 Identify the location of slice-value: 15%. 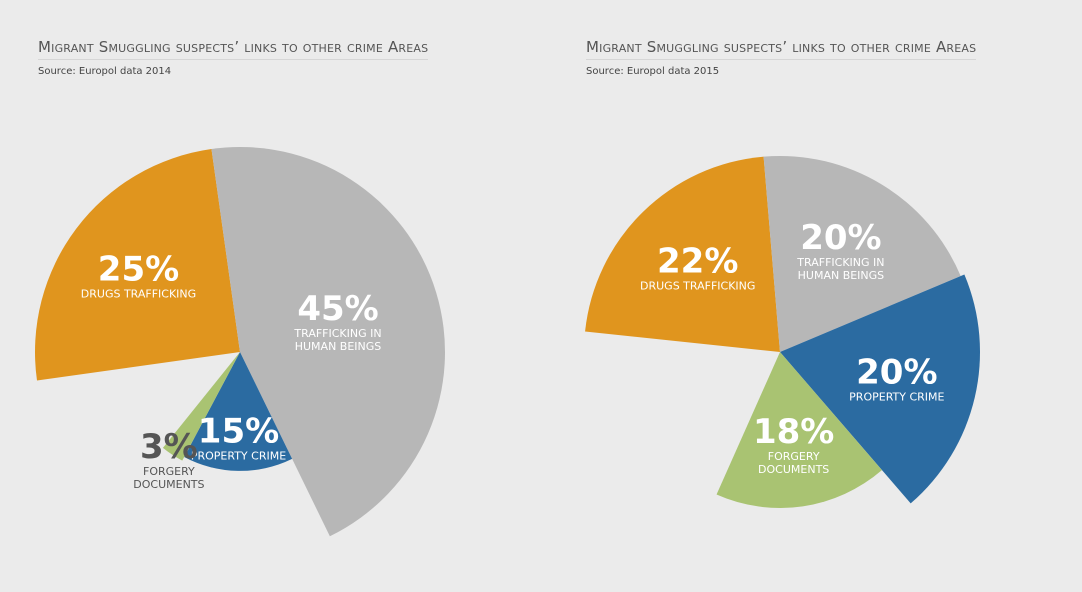
(238, 431).